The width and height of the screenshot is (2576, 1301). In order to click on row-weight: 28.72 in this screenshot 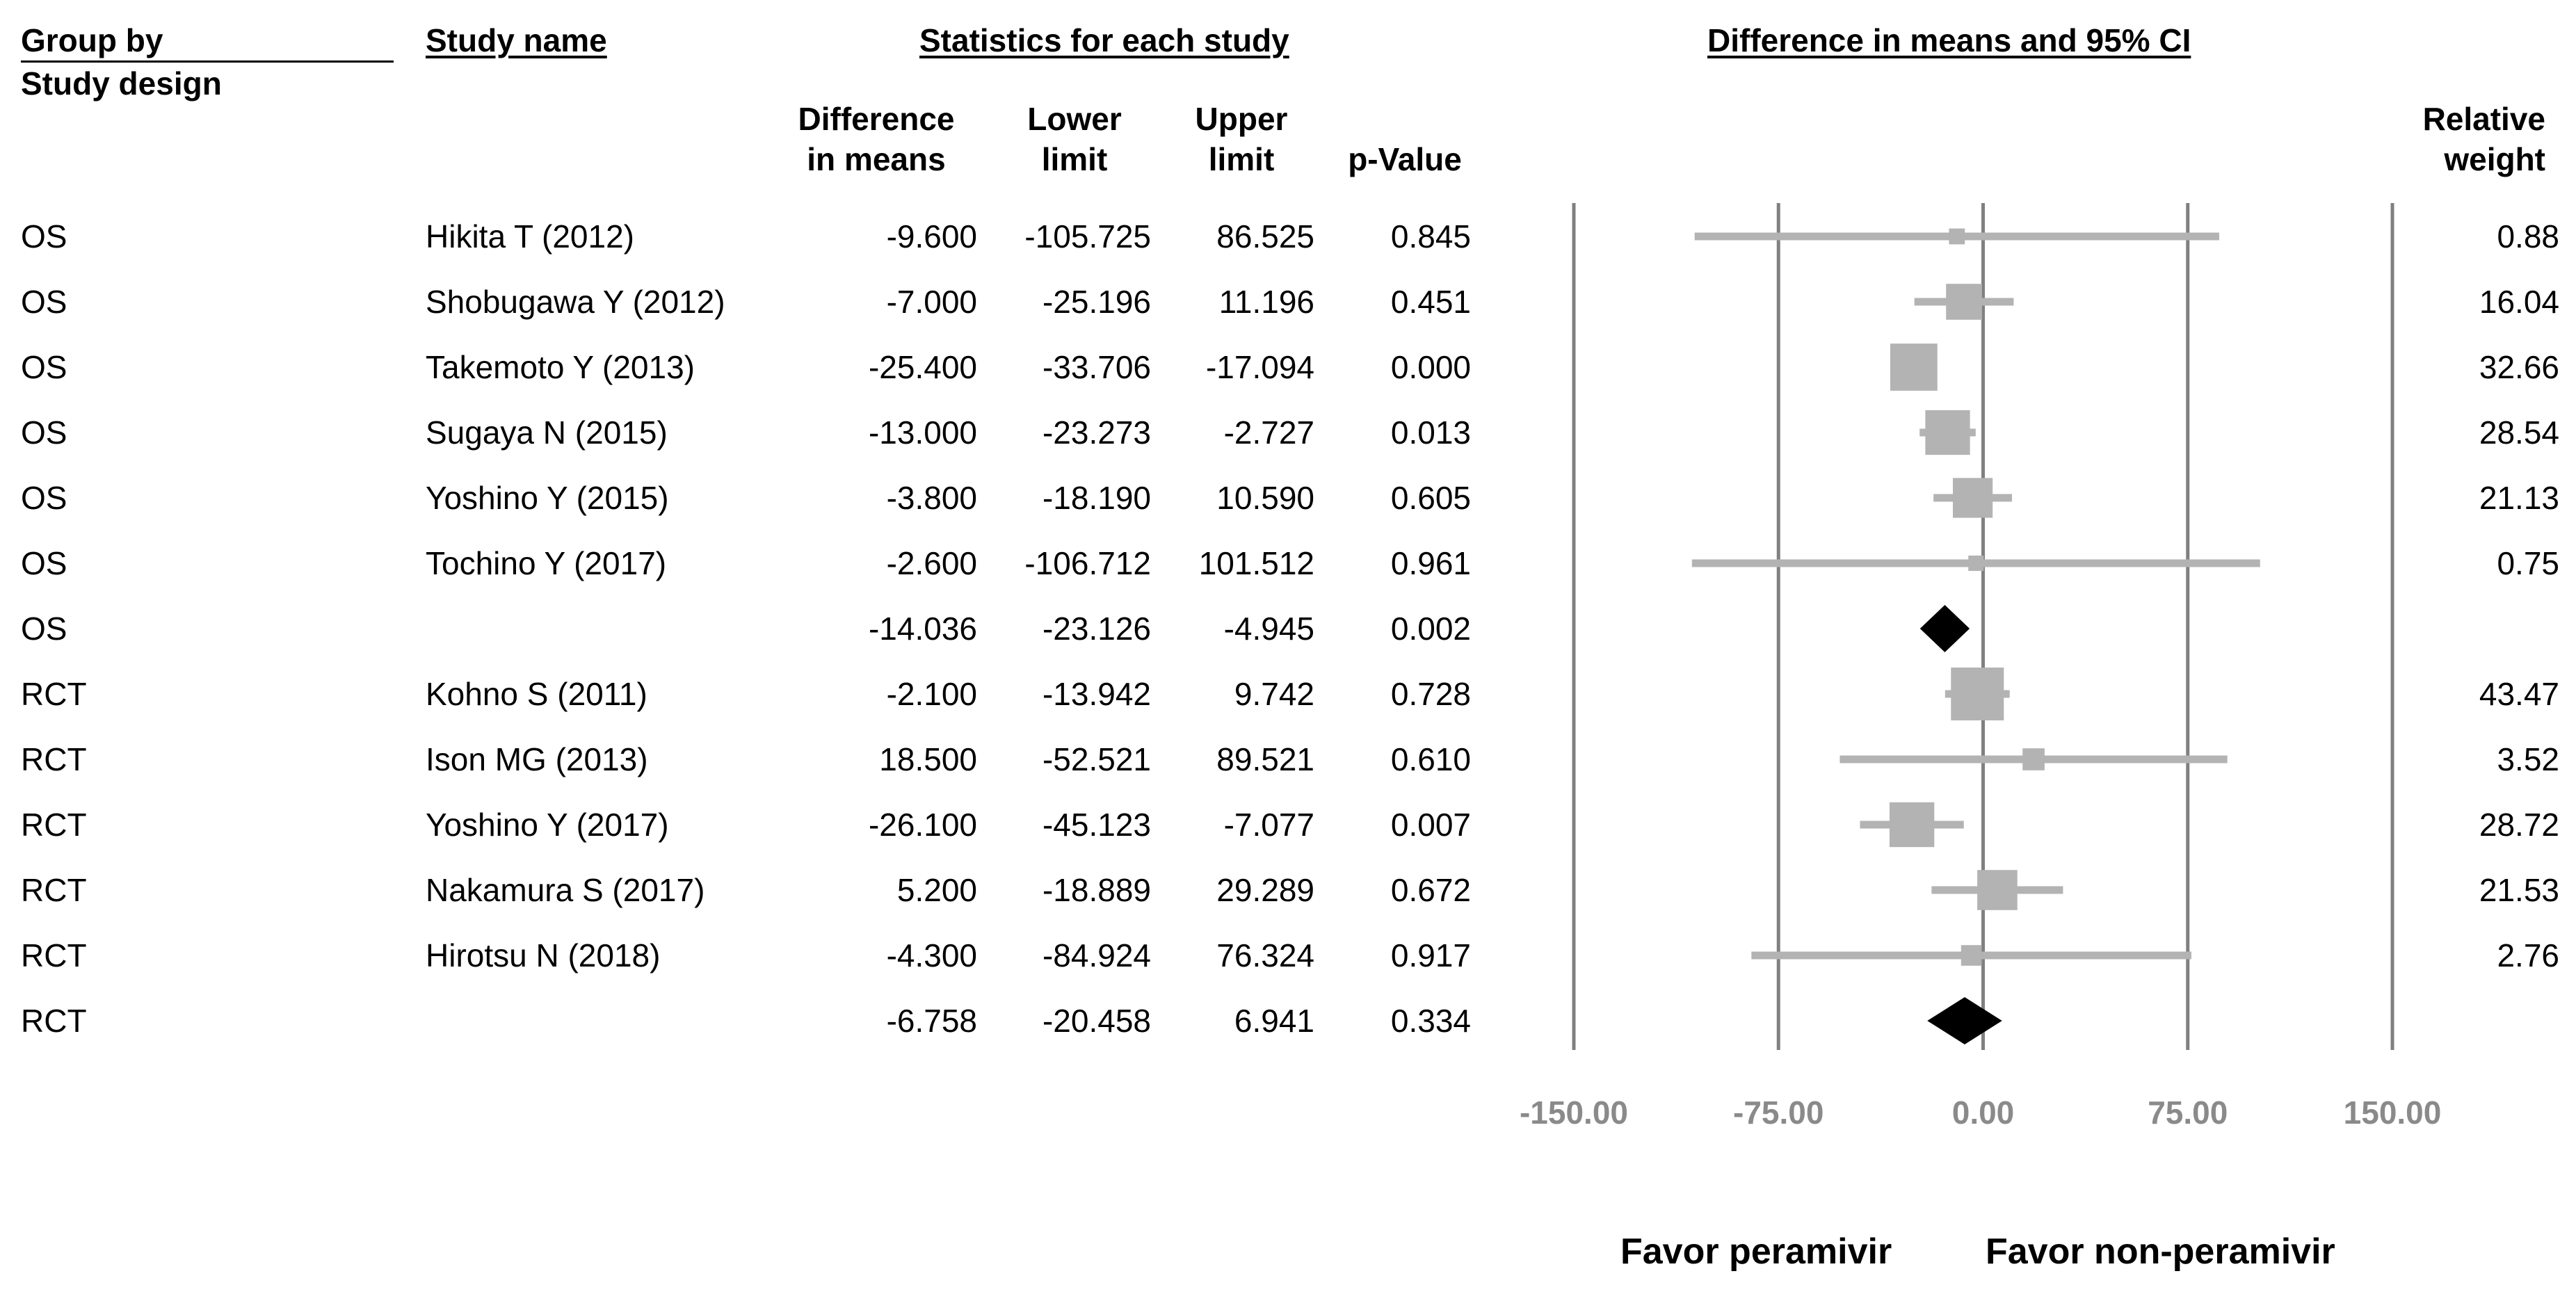, I will do `click(2519, 825)`.